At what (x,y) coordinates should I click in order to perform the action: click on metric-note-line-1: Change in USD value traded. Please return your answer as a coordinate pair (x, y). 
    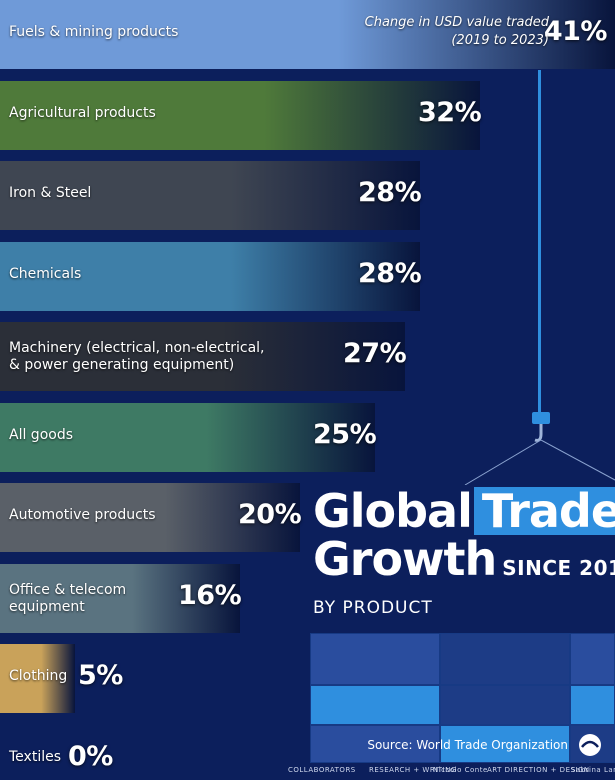
    Looking at the image, I should click on (456, 22).